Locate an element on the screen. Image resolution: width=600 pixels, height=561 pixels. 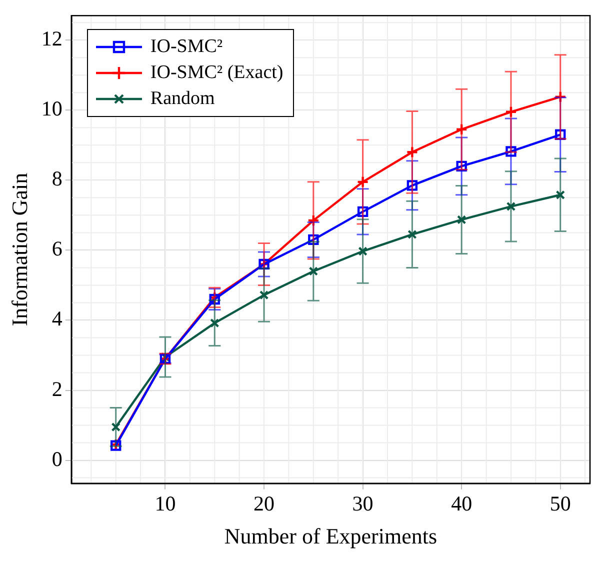
x-tick-label: 50 is located at coordinates (560, 504).